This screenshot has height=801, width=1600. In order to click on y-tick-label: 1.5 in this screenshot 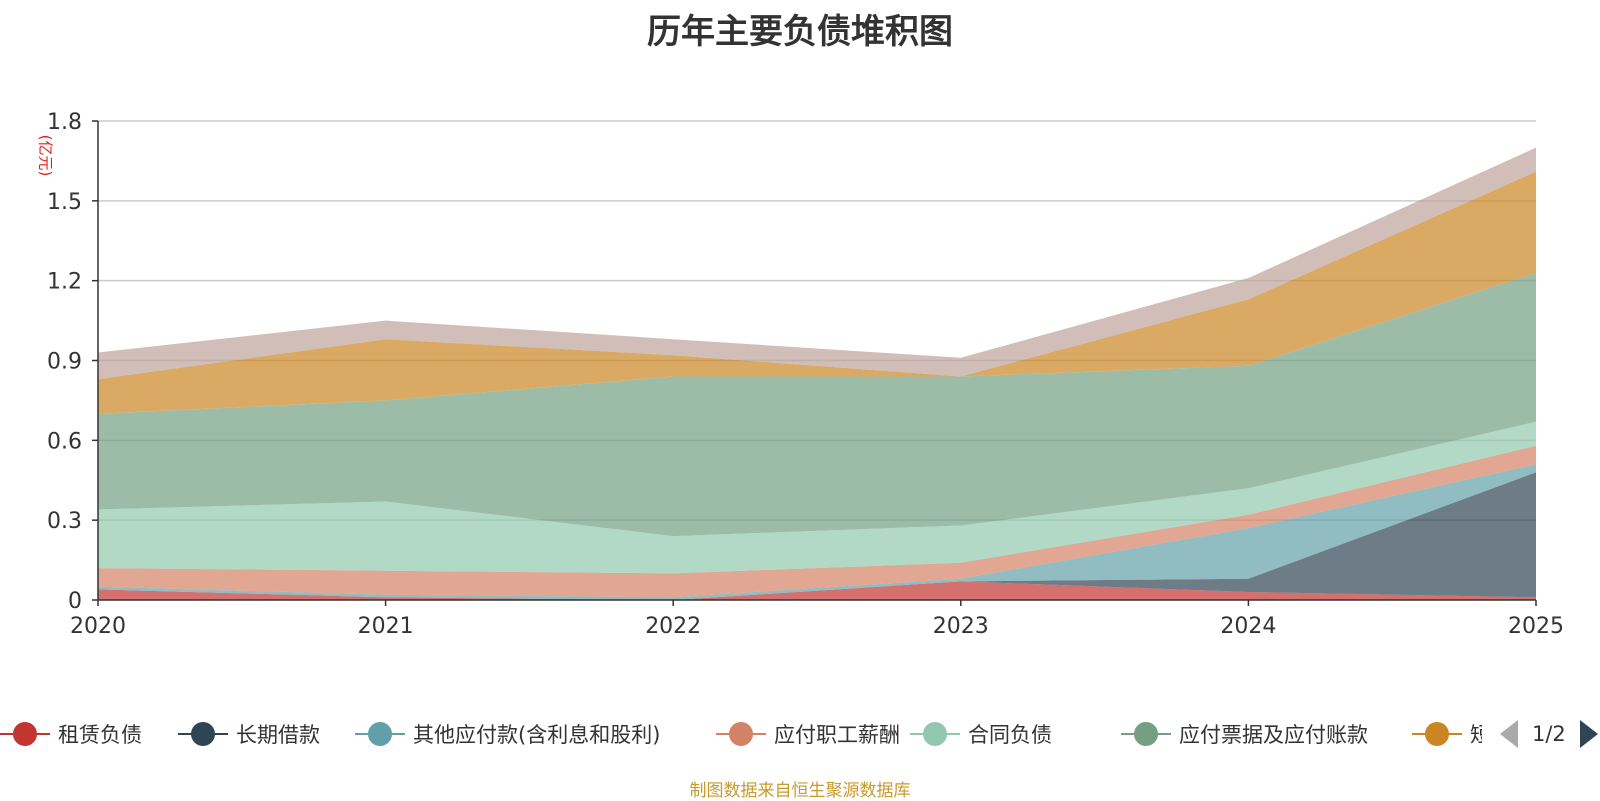, I will do `click(64, 202)`.